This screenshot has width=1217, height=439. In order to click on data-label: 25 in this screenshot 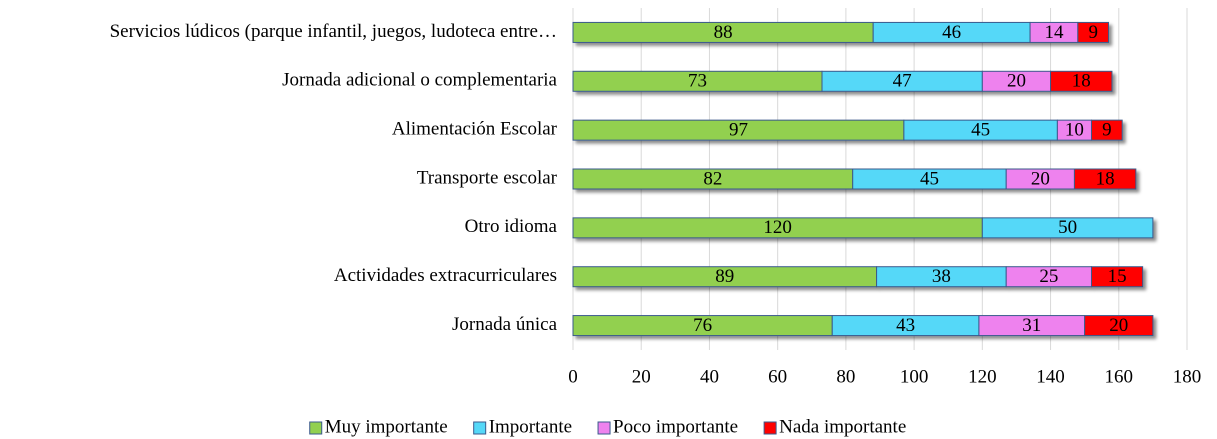, I will do `click(1048, 276)`.